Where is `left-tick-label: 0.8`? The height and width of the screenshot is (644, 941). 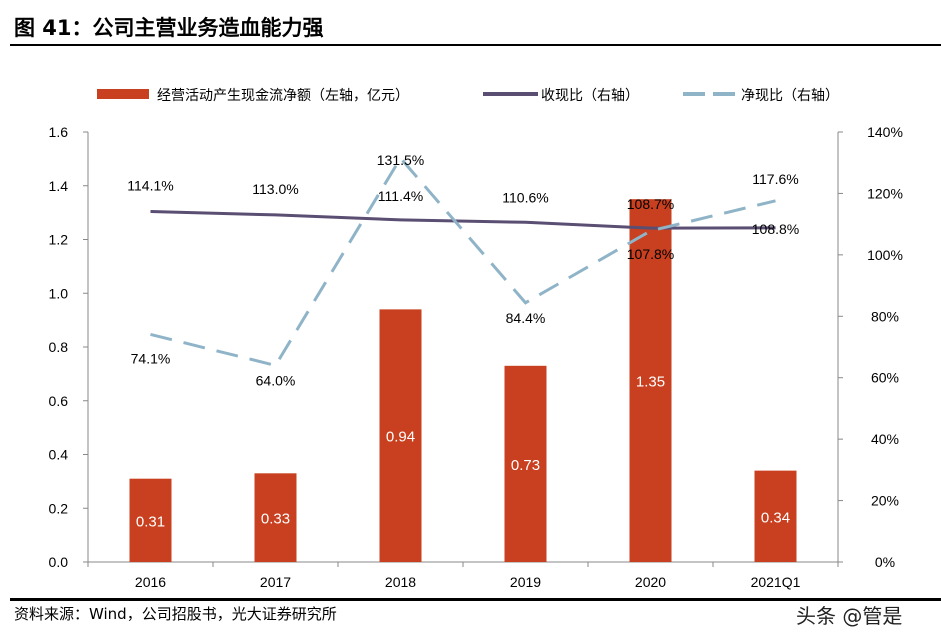 left-tick-label: 0.8 is located at coordinates (59, 347).